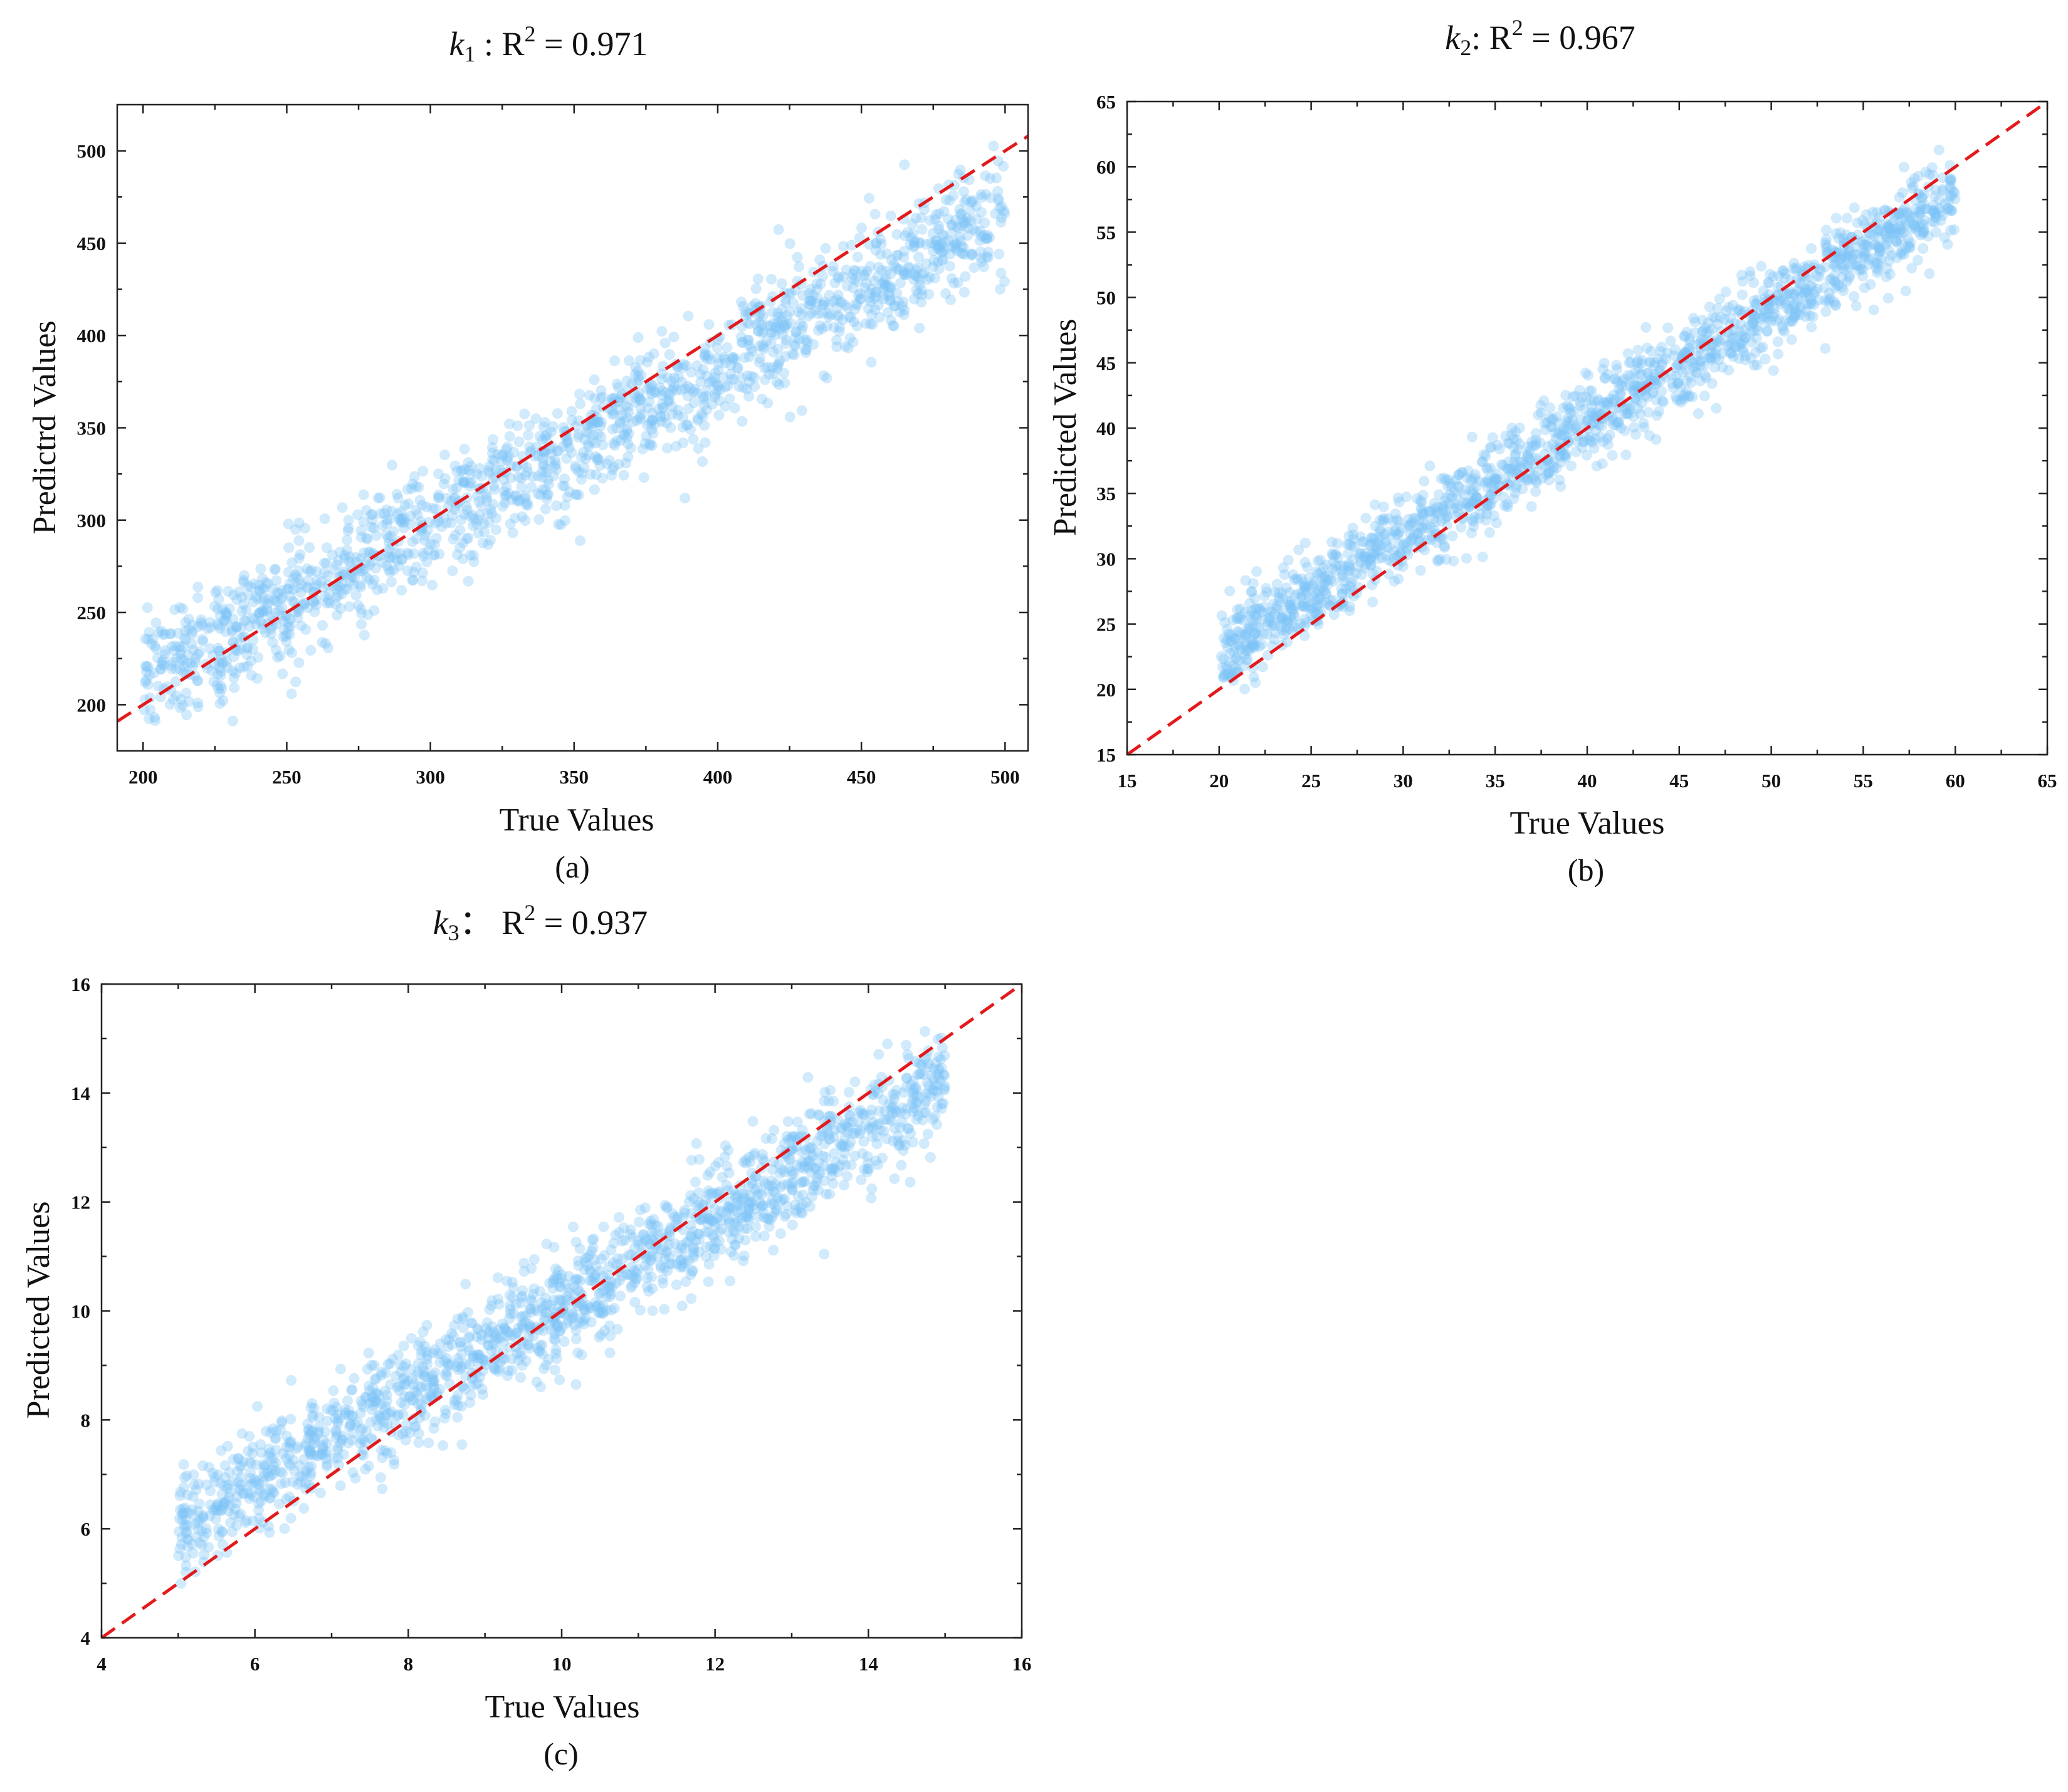 The width and height of the screenshot is (2068, 1792). What do you see at coordinates (92, 151) in the screenshot?
I see `y-tick-label: 500` at bounding box center [92, 151].